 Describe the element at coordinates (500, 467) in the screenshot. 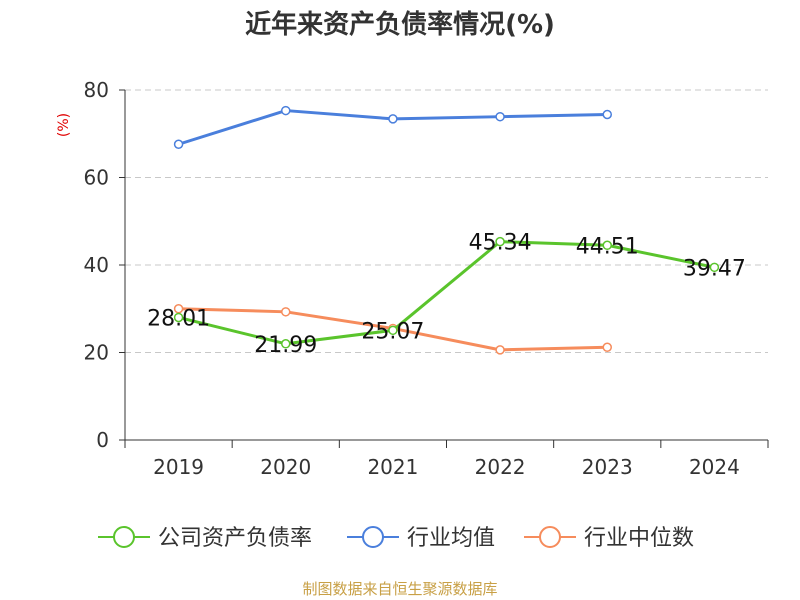

I see `x-tick-label: 2022` at that location.